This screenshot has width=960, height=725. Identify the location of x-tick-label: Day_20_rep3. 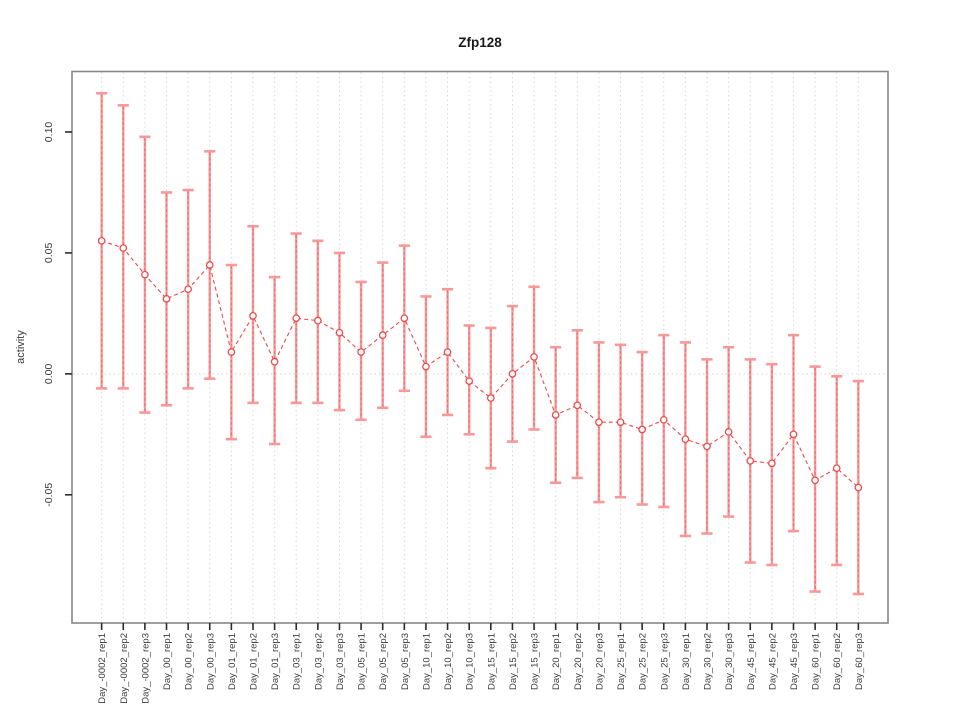
(599, 661).